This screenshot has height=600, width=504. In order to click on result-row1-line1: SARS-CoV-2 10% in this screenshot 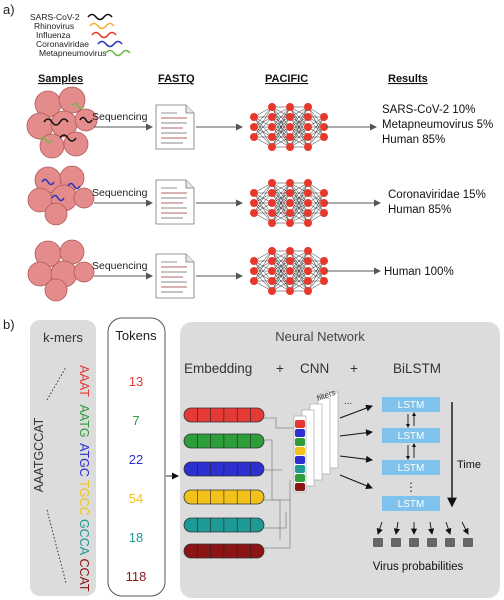, I will do `click(428, 110)`.